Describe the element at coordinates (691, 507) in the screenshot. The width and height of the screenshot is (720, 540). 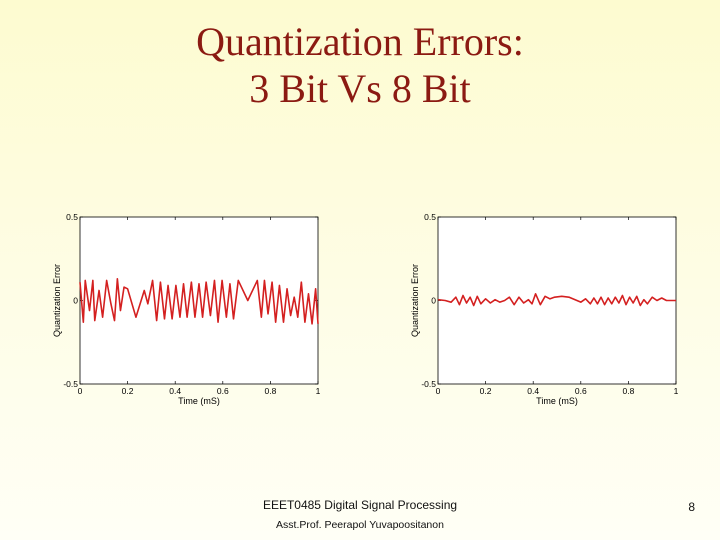
I see `page-number: 8` at that location.